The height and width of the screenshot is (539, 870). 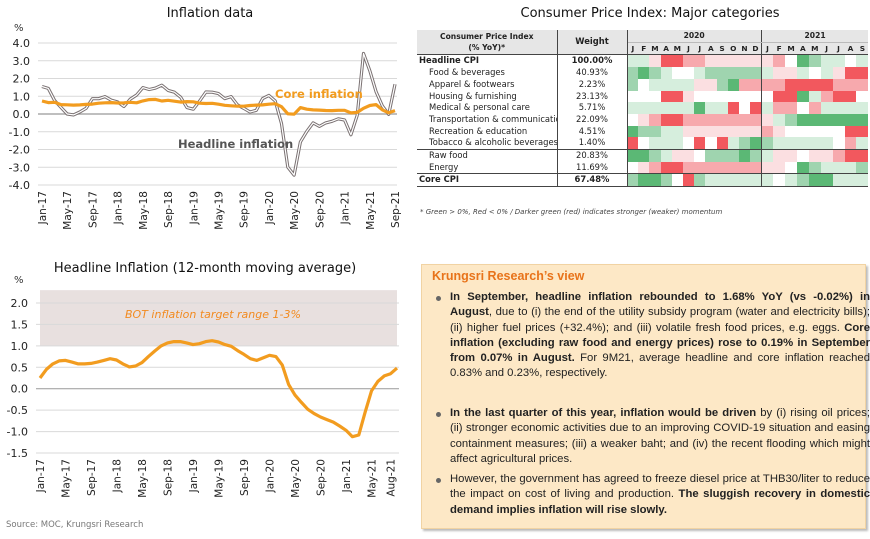 I want to click on row-weight: 2.23%, so click(x=592, y=84).